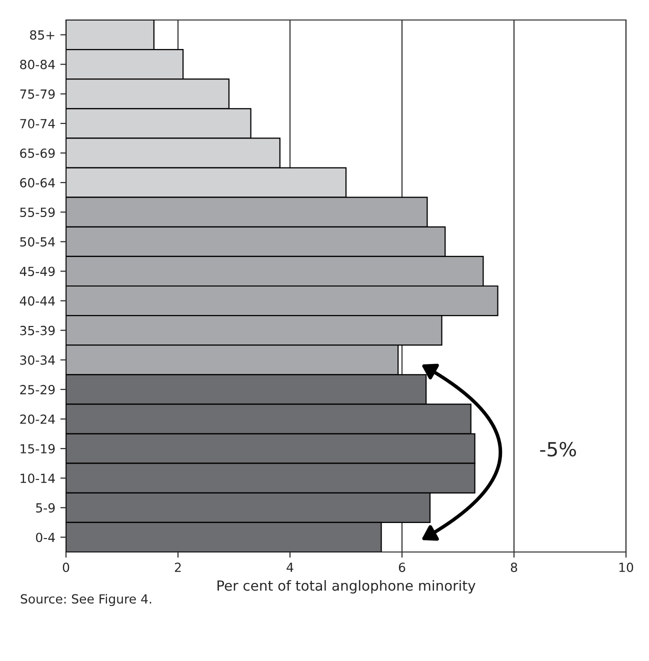  I want to click on x-tick-label: 4, so click(290, 567).